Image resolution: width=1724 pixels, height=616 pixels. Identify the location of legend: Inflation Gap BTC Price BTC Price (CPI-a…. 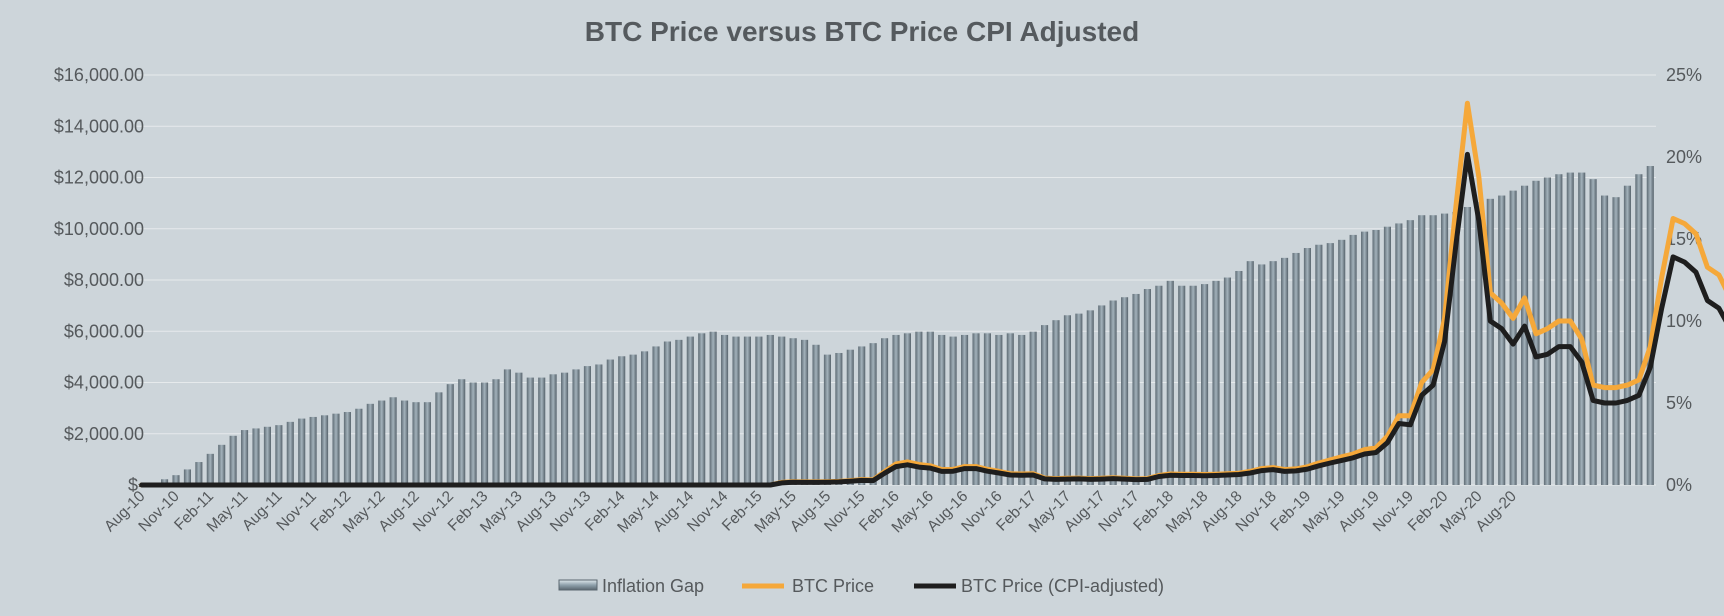
(861, 586).